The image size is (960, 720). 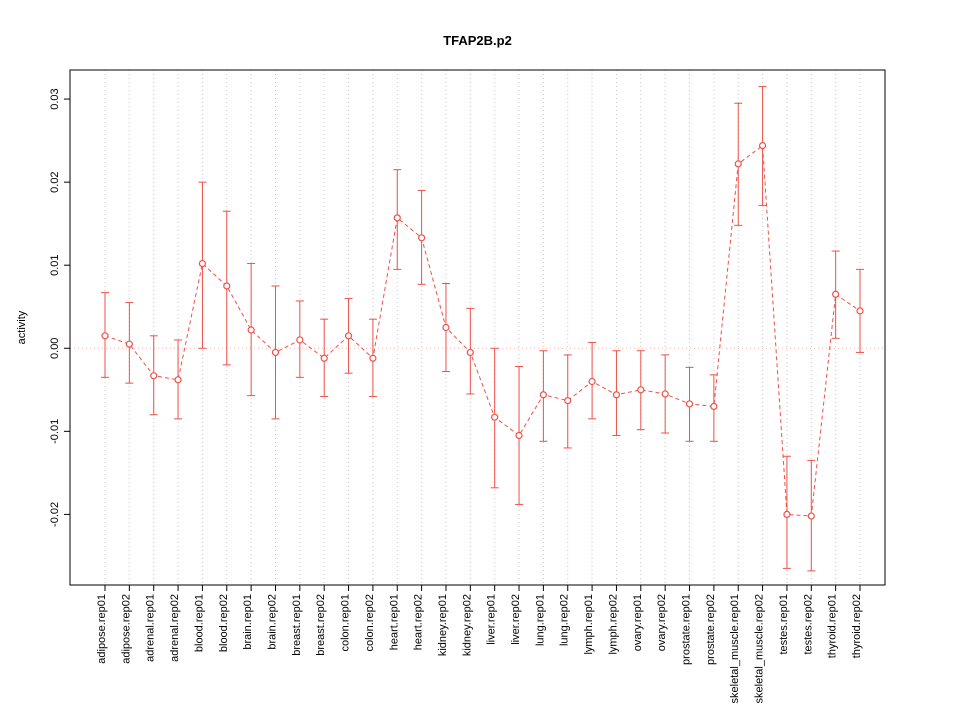 What do you see at coordinates (516, 619) in the screenshot?
I see `x-tick-label: liver.rep02` at bounding box center [516, 619].